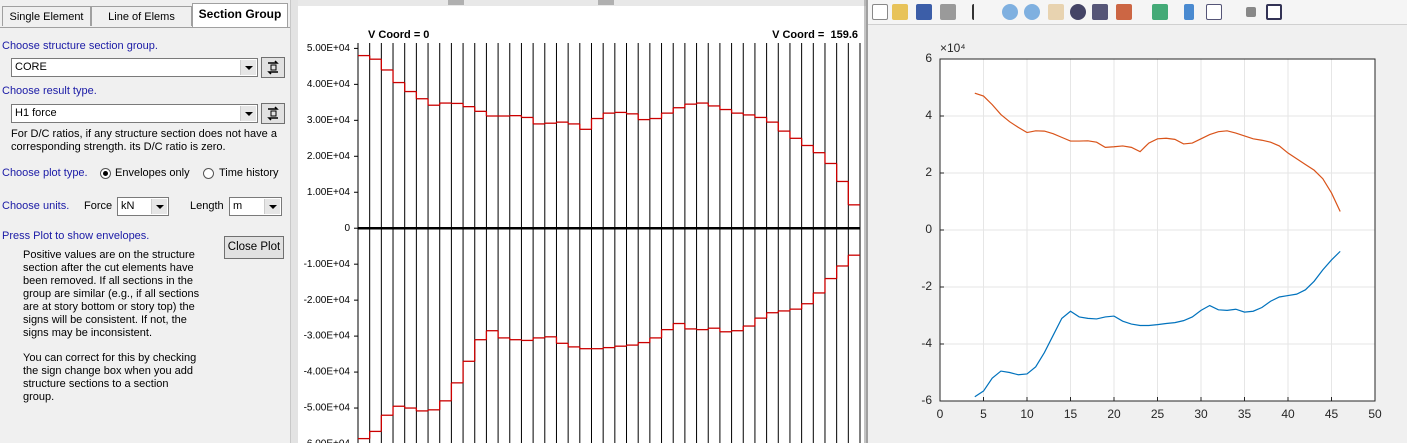  What do you see at coordinates (141, 16) in the screenshot?
I see `tab: Line of Elems` at bounding box center [141, 16].